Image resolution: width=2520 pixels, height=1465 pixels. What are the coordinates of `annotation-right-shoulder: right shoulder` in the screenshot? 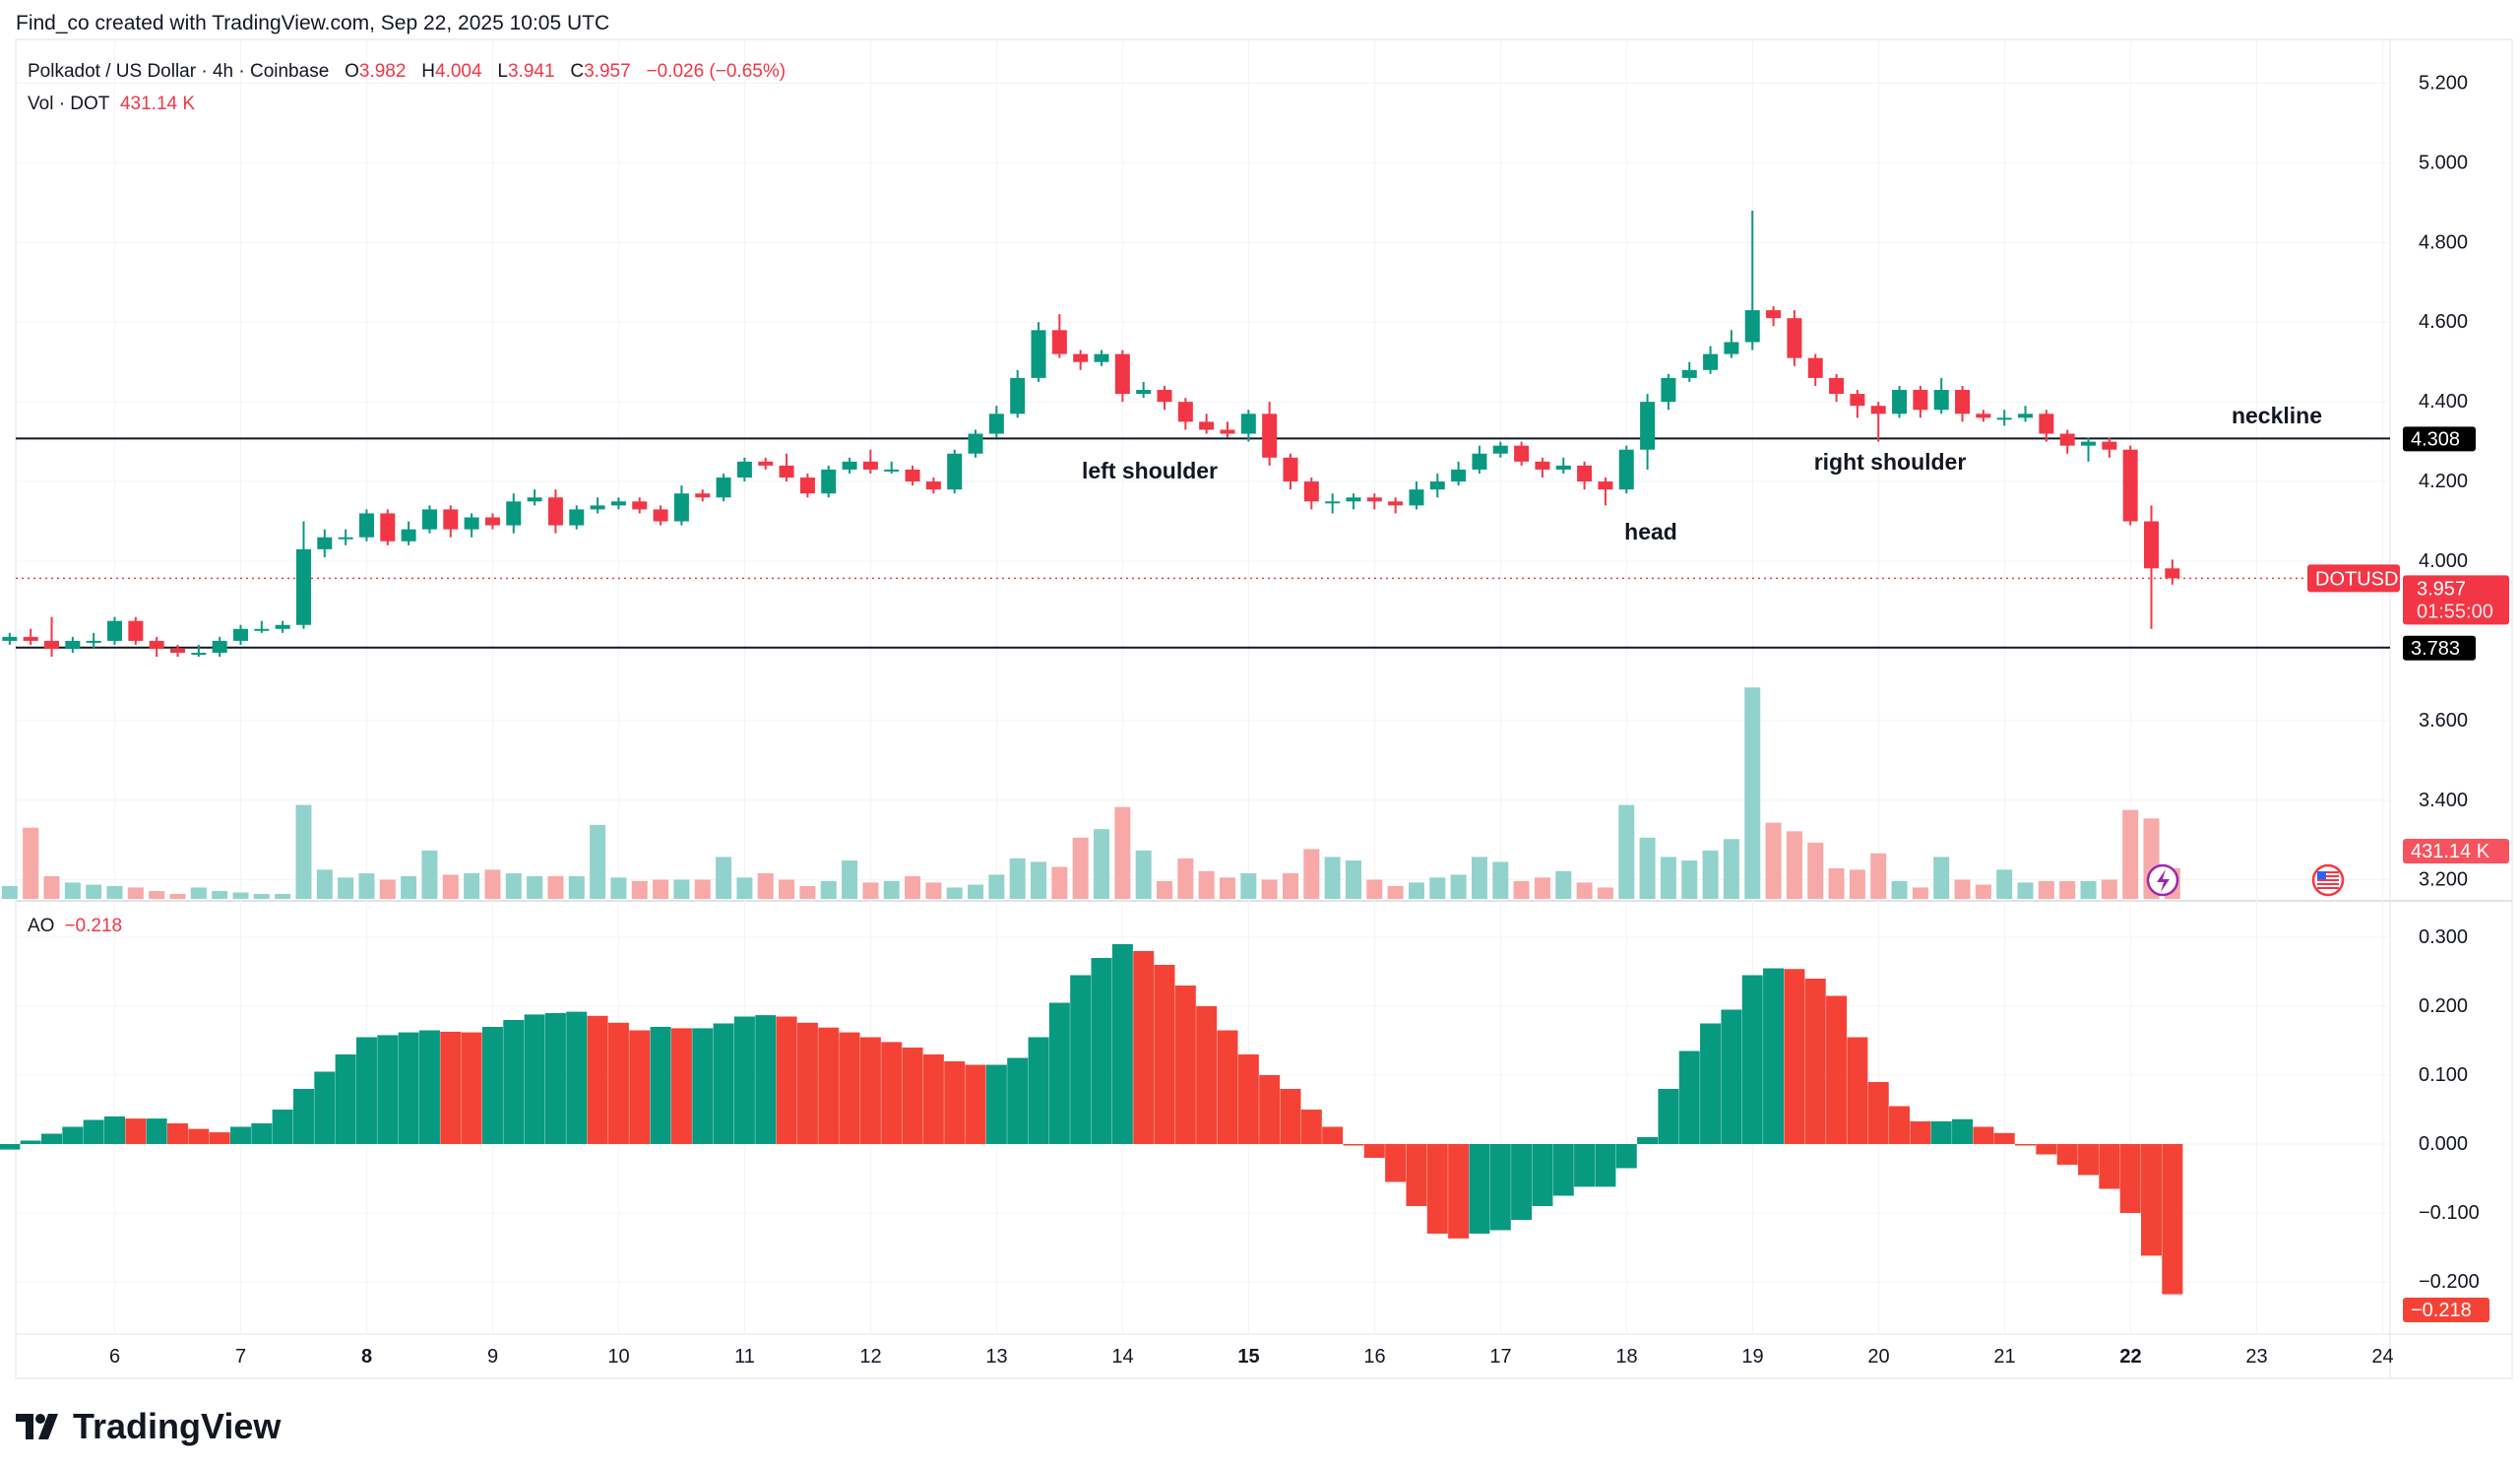 It's located at (1890, 462).